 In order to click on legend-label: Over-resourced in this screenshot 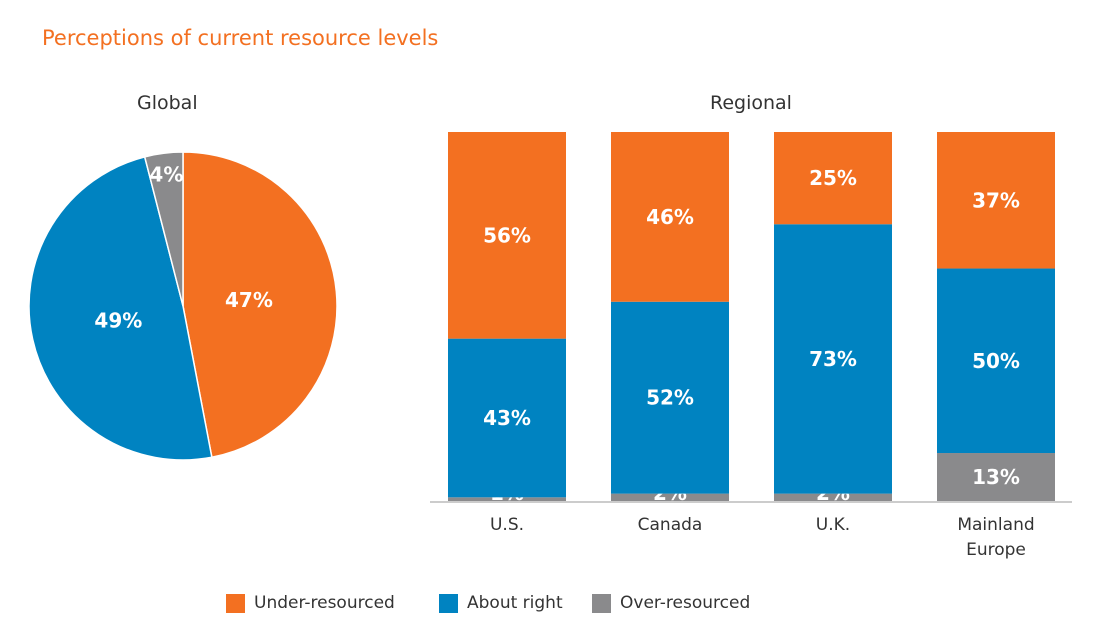, I will do `click(685, 603)`.